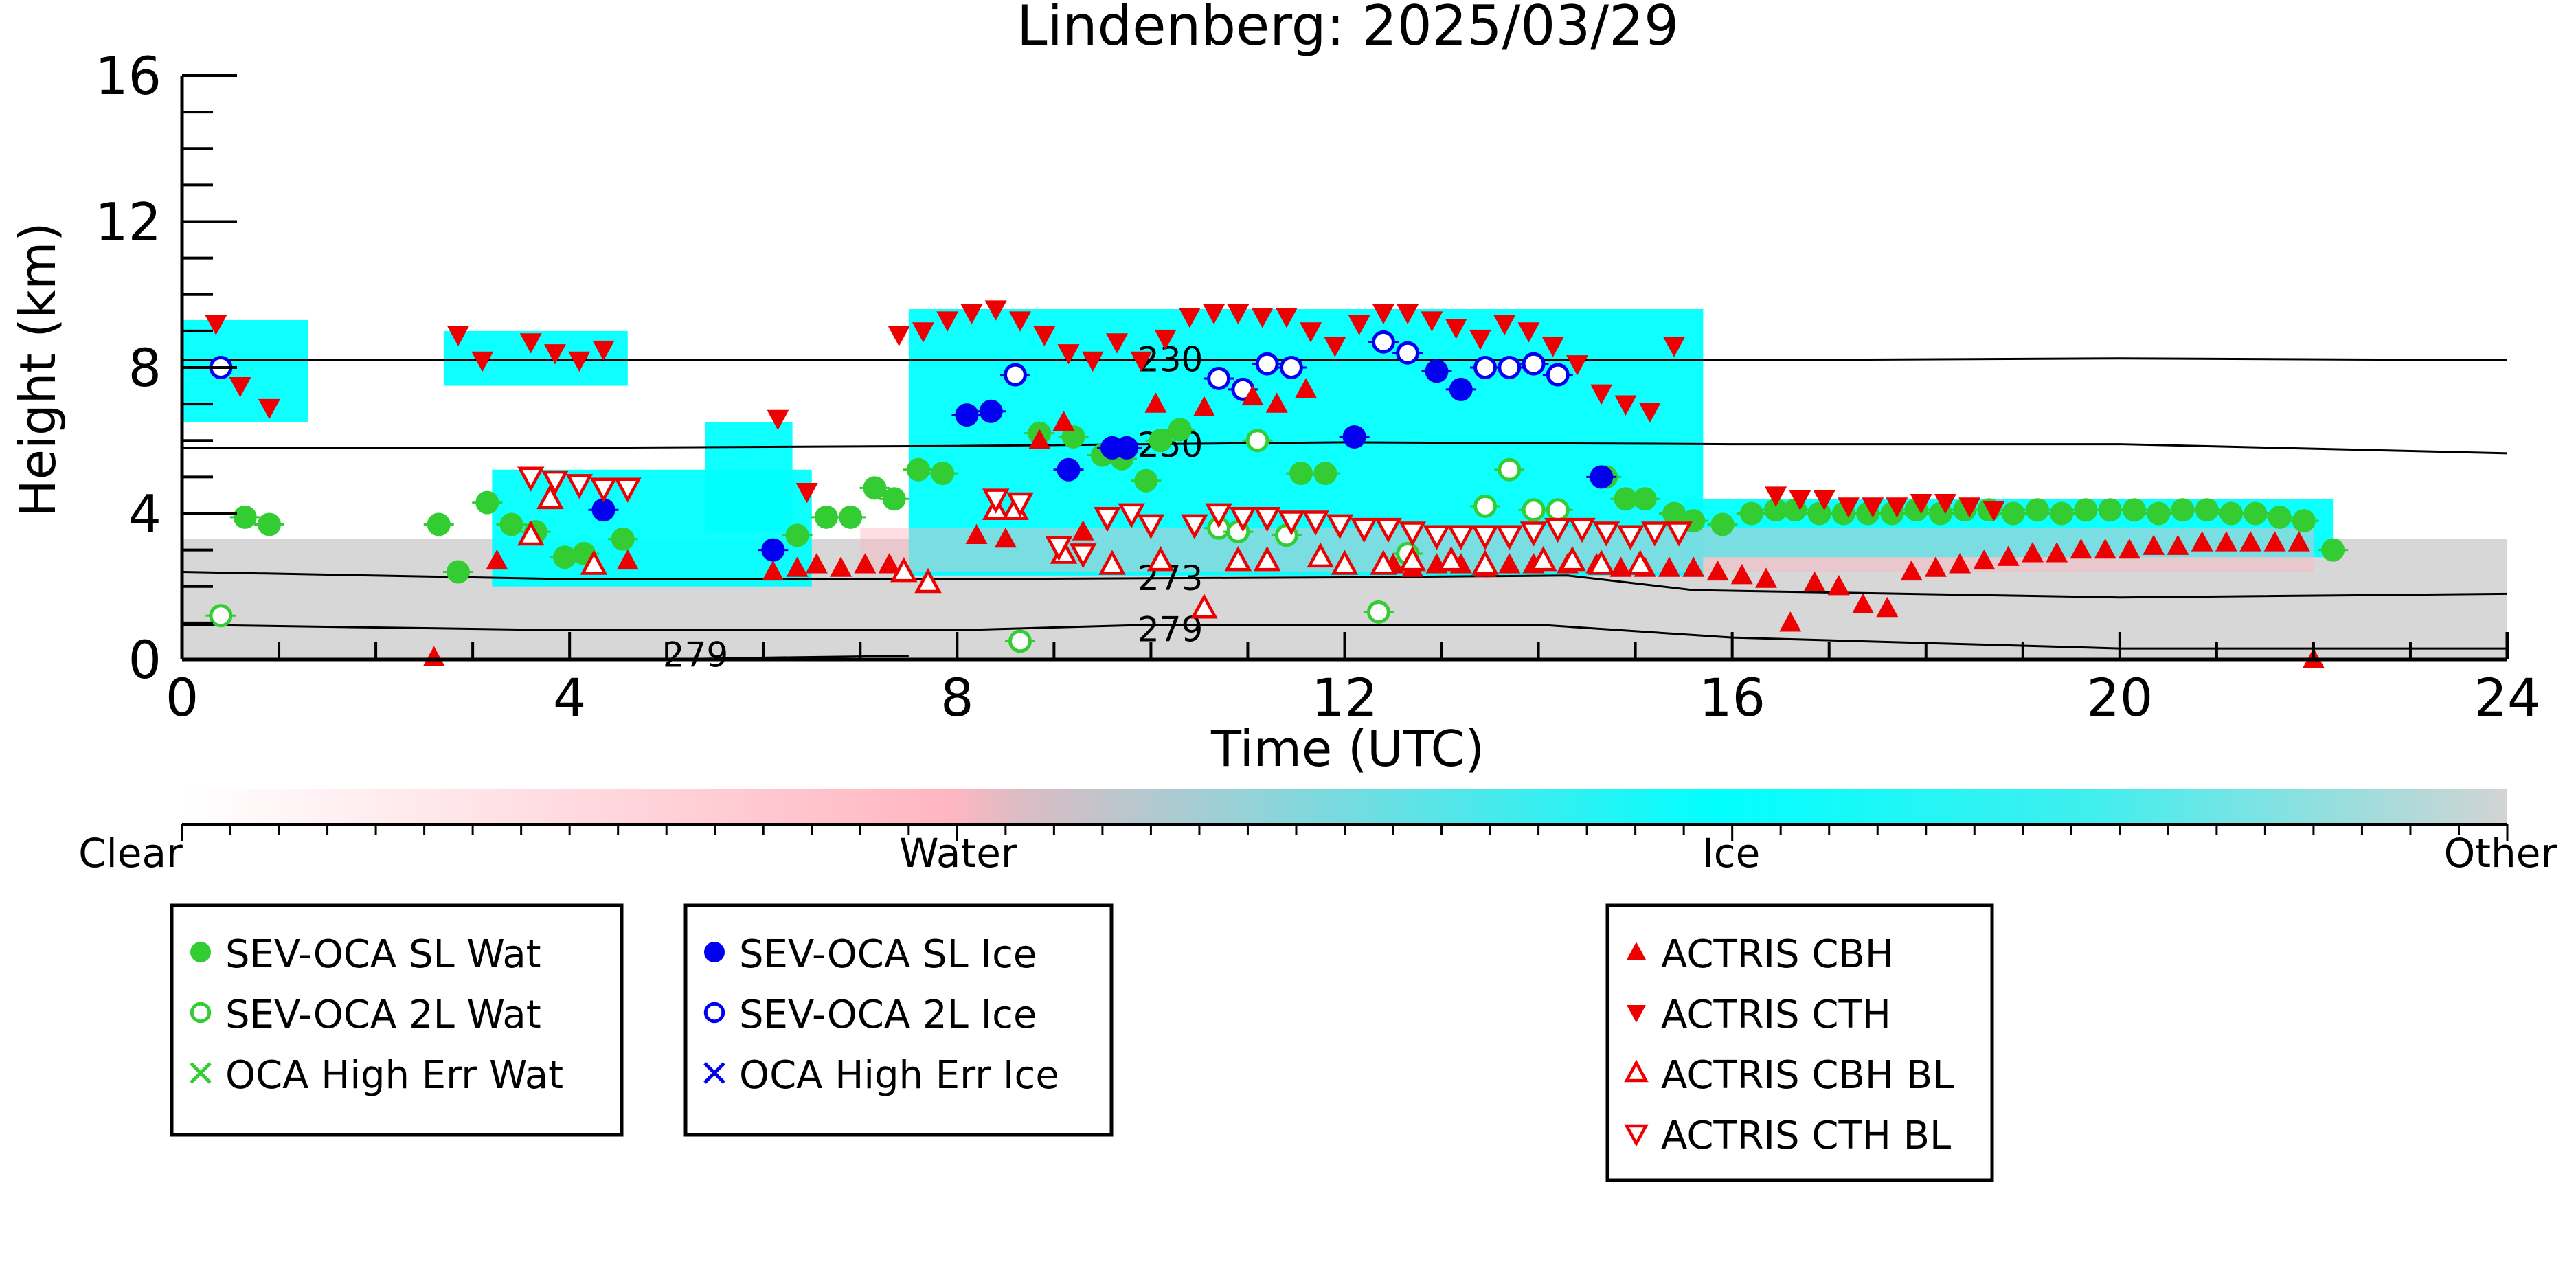 Image resolution: width=2576 pixels, height=1288 pixels. I want to click on x-tick-label: 0, so click(182, 697).